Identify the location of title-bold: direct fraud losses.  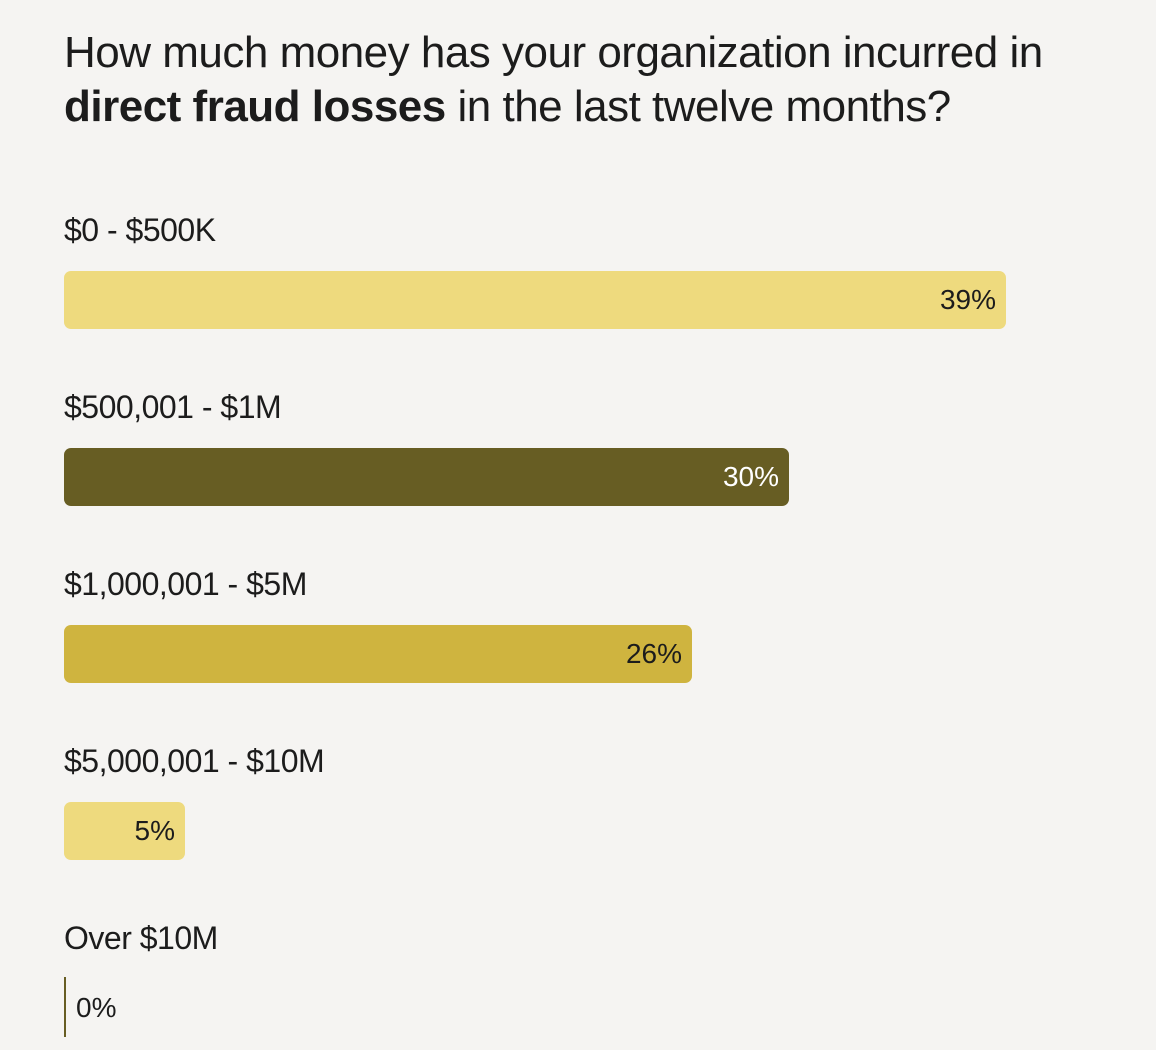
(255, 106).